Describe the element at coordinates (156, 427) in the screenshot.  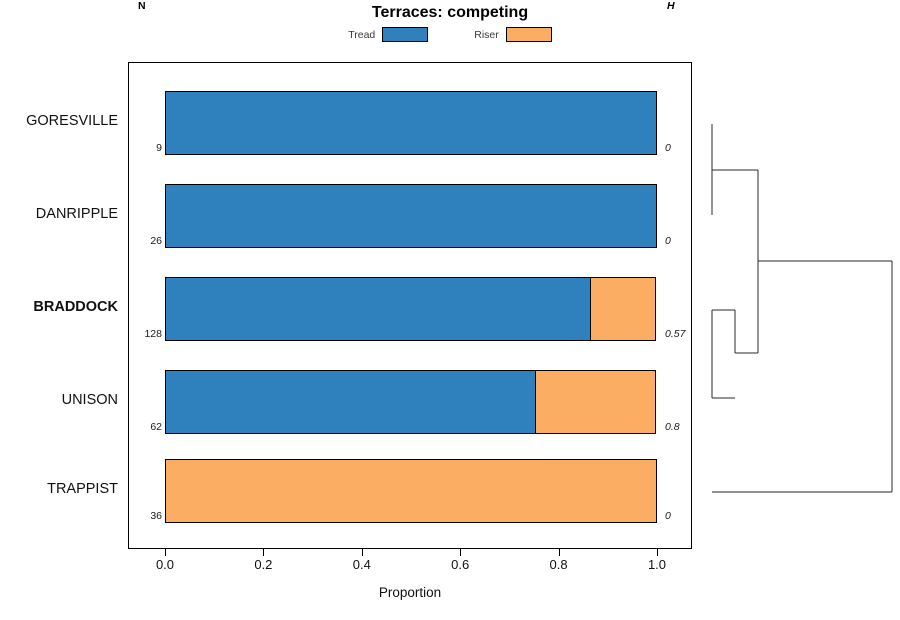
I see `n-value-unison: 62` at that location.